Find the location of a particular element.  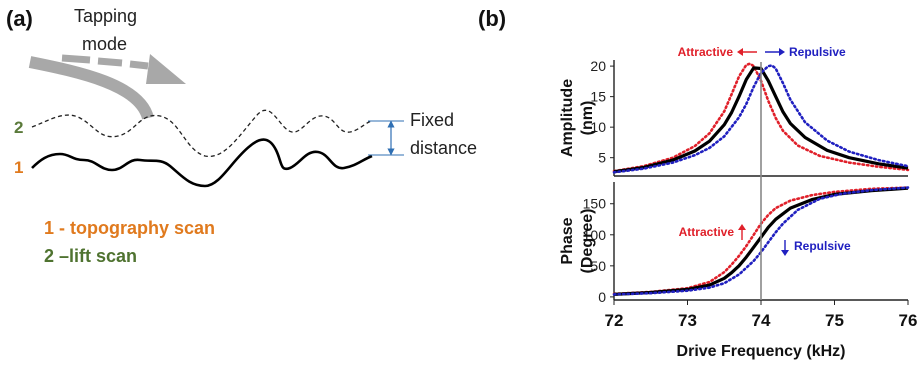

amplitude-y-tick-label: 20 is located at coordinates (598, 66).